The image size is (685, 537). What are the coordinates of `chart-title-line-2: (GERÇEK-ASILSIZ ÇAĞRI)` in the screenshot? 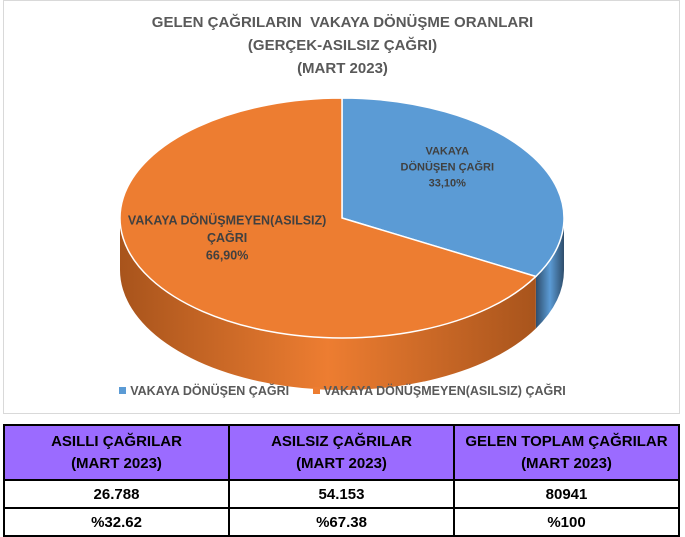 It's located at (342, 45).